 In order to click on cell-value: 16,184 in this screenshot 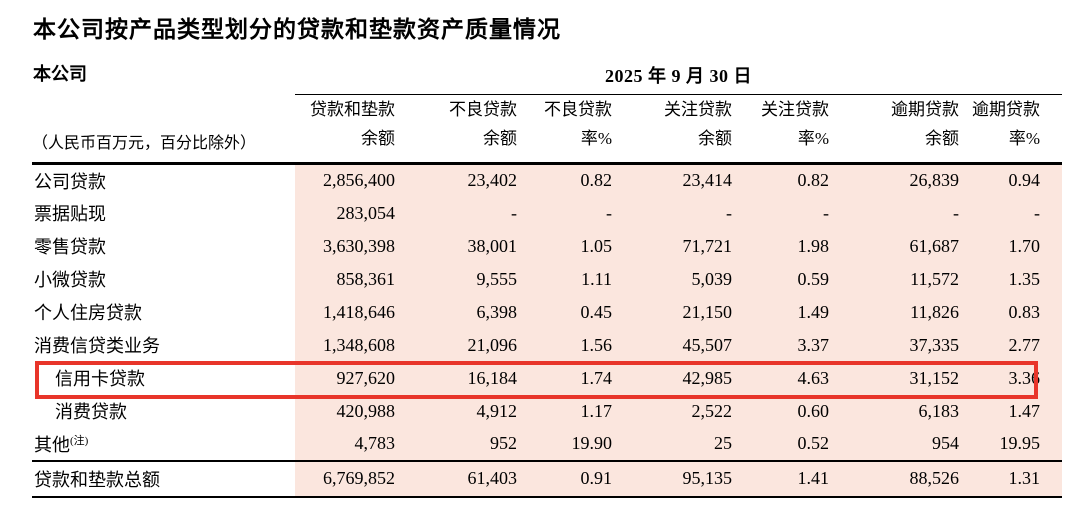, I will do `click(456, 378)`.